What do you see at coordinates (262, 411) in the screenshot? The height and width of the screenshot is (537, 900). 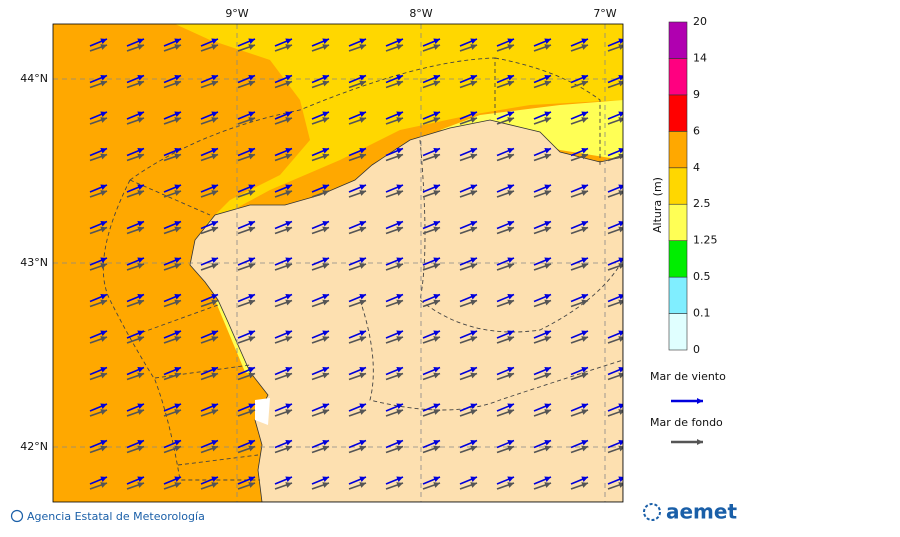 I see `land-white` at bounding box center [262, 411].